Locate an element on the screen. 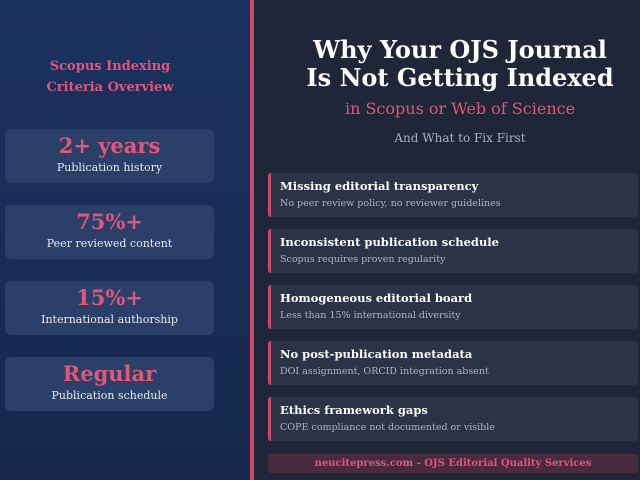 The width and height of the screenshot is (640, 480). stat-card: 75%+ Peer reviewed content is located at coordinates (109, 232).